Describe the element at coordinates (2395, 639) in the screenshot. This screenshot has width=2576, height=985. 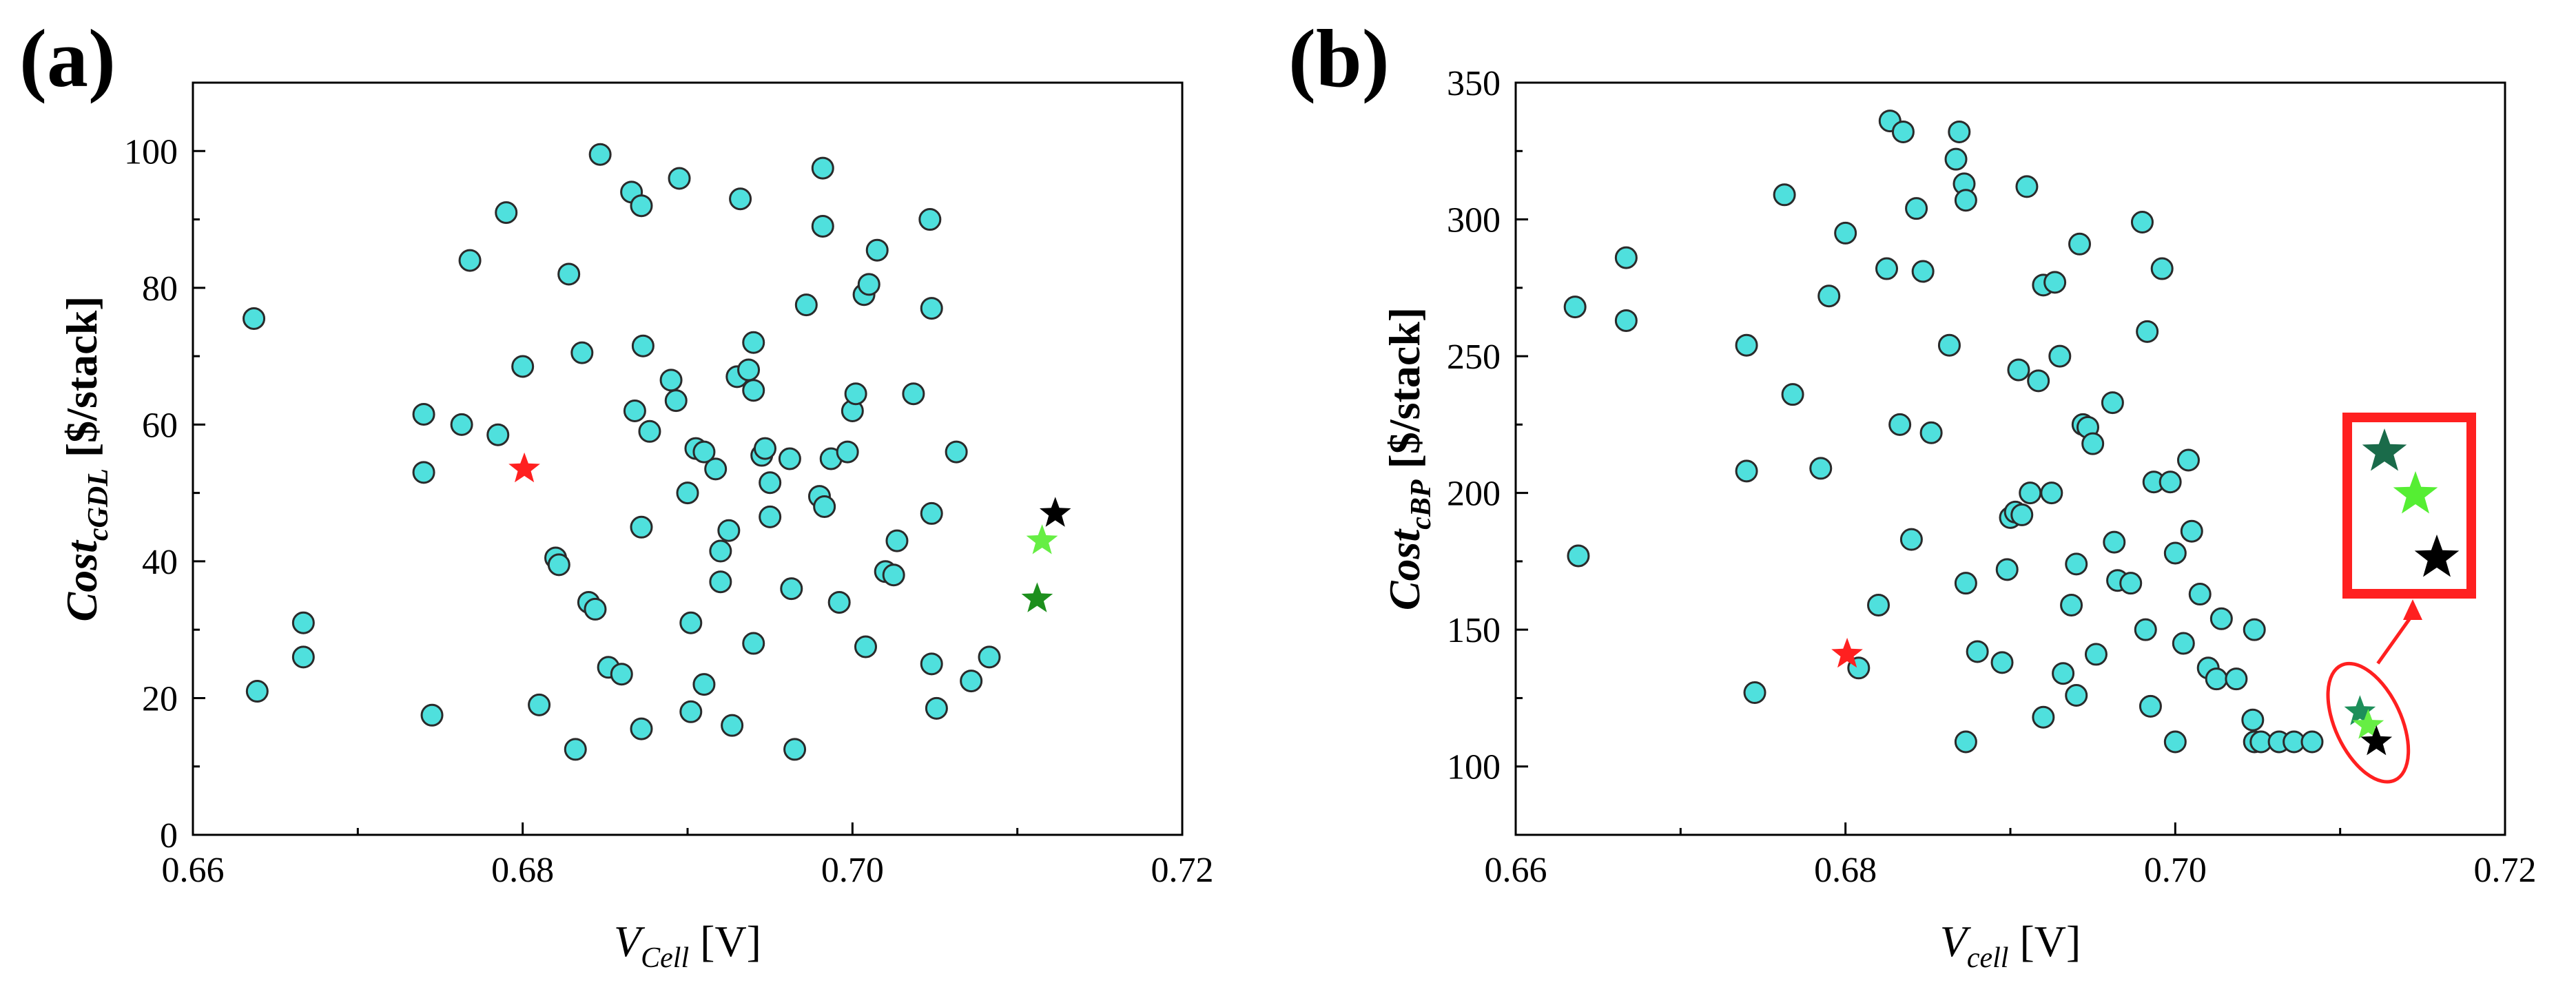
I see `panel-b-arrow-line` at that location.